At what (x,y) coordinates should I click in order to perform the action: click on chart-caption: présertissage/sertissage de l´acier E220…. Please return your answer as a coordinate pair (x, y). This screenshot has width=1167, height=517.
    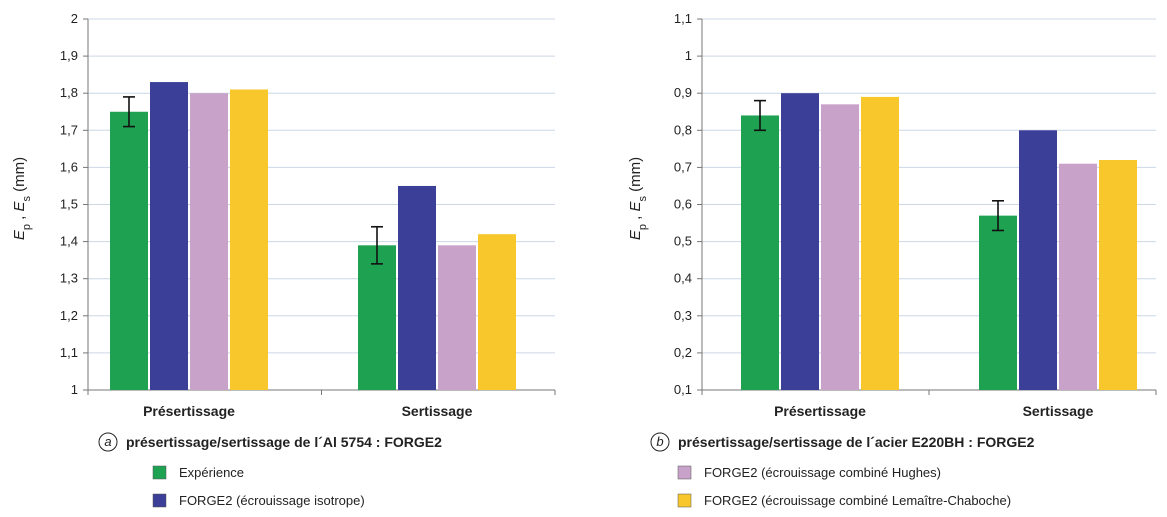
    Looking at the image, I should click on (856, 442).